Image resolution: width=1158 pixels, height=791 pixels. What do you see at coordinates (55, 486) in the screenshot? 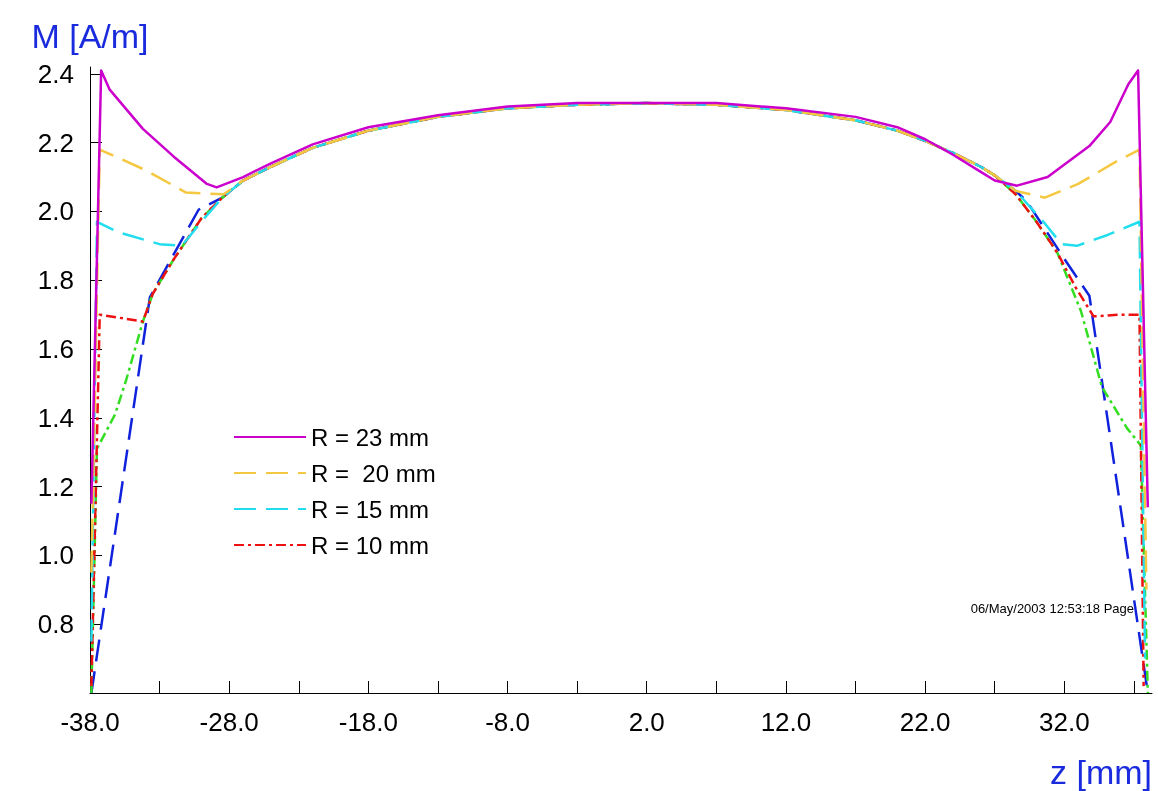
I see `y-tick-label: 1.2` at bounding box center [55, 486].